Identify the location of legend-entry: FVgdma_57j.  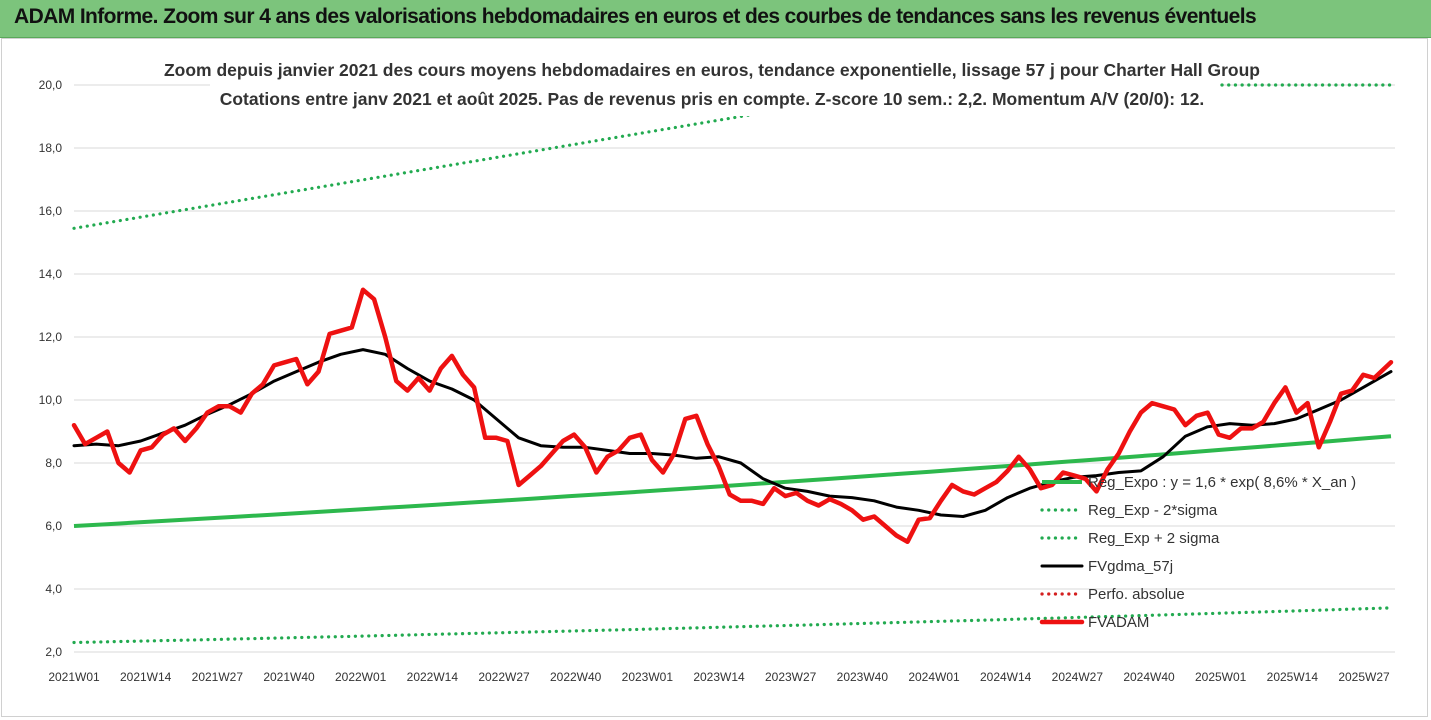
(1130, 566).